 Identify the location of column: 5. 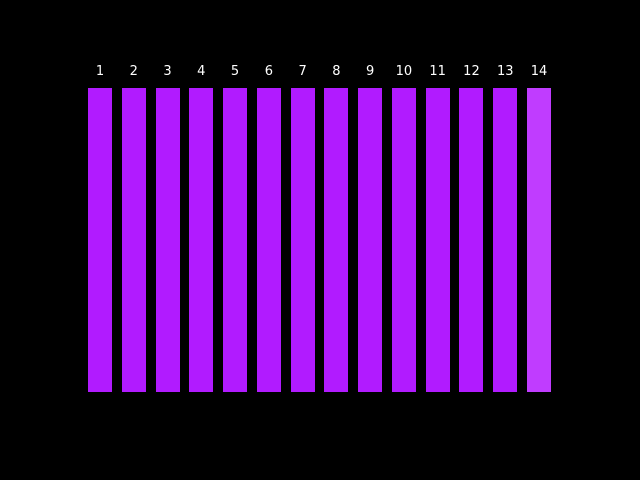
(235, 227).